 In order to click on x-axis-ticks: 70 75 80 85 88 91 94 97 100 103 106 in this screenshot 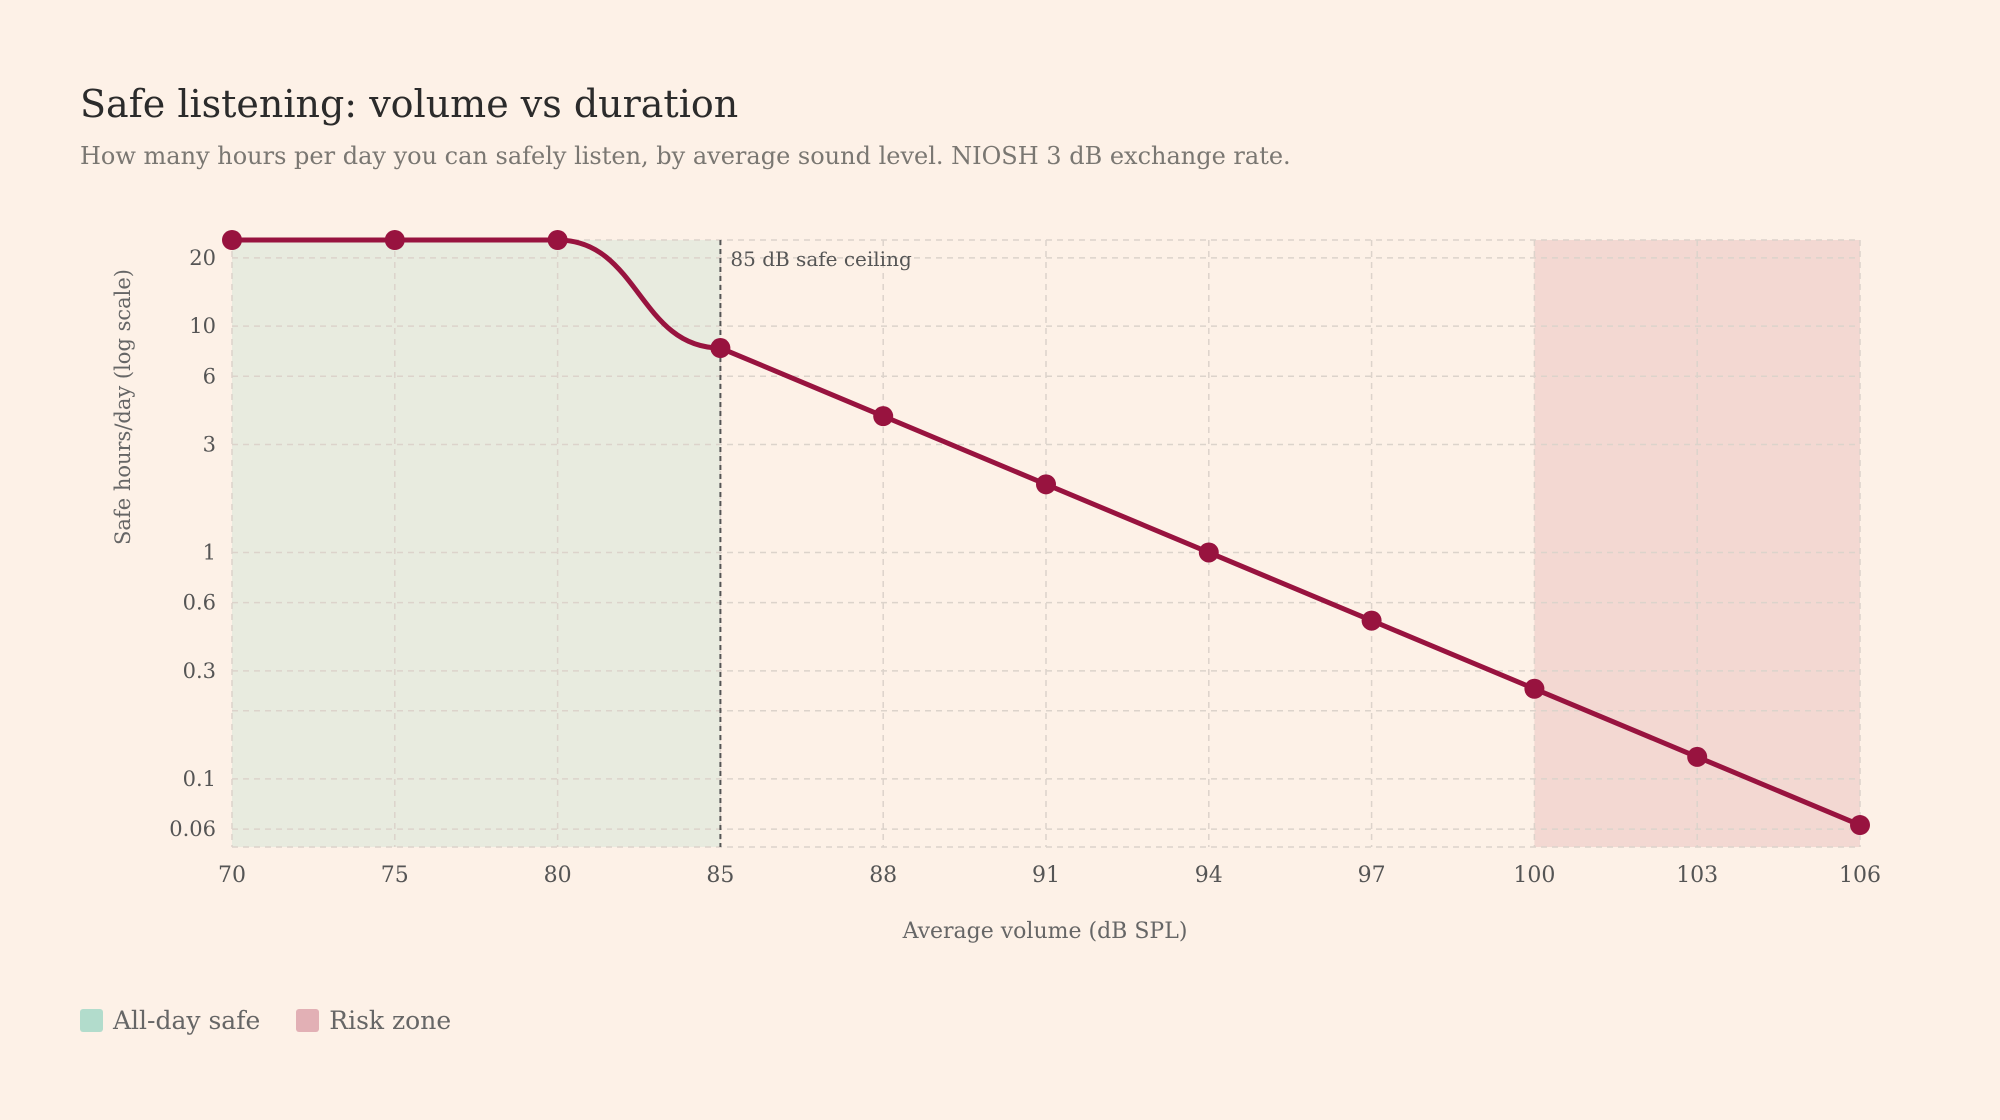, I will do `click(1049, 875)`.